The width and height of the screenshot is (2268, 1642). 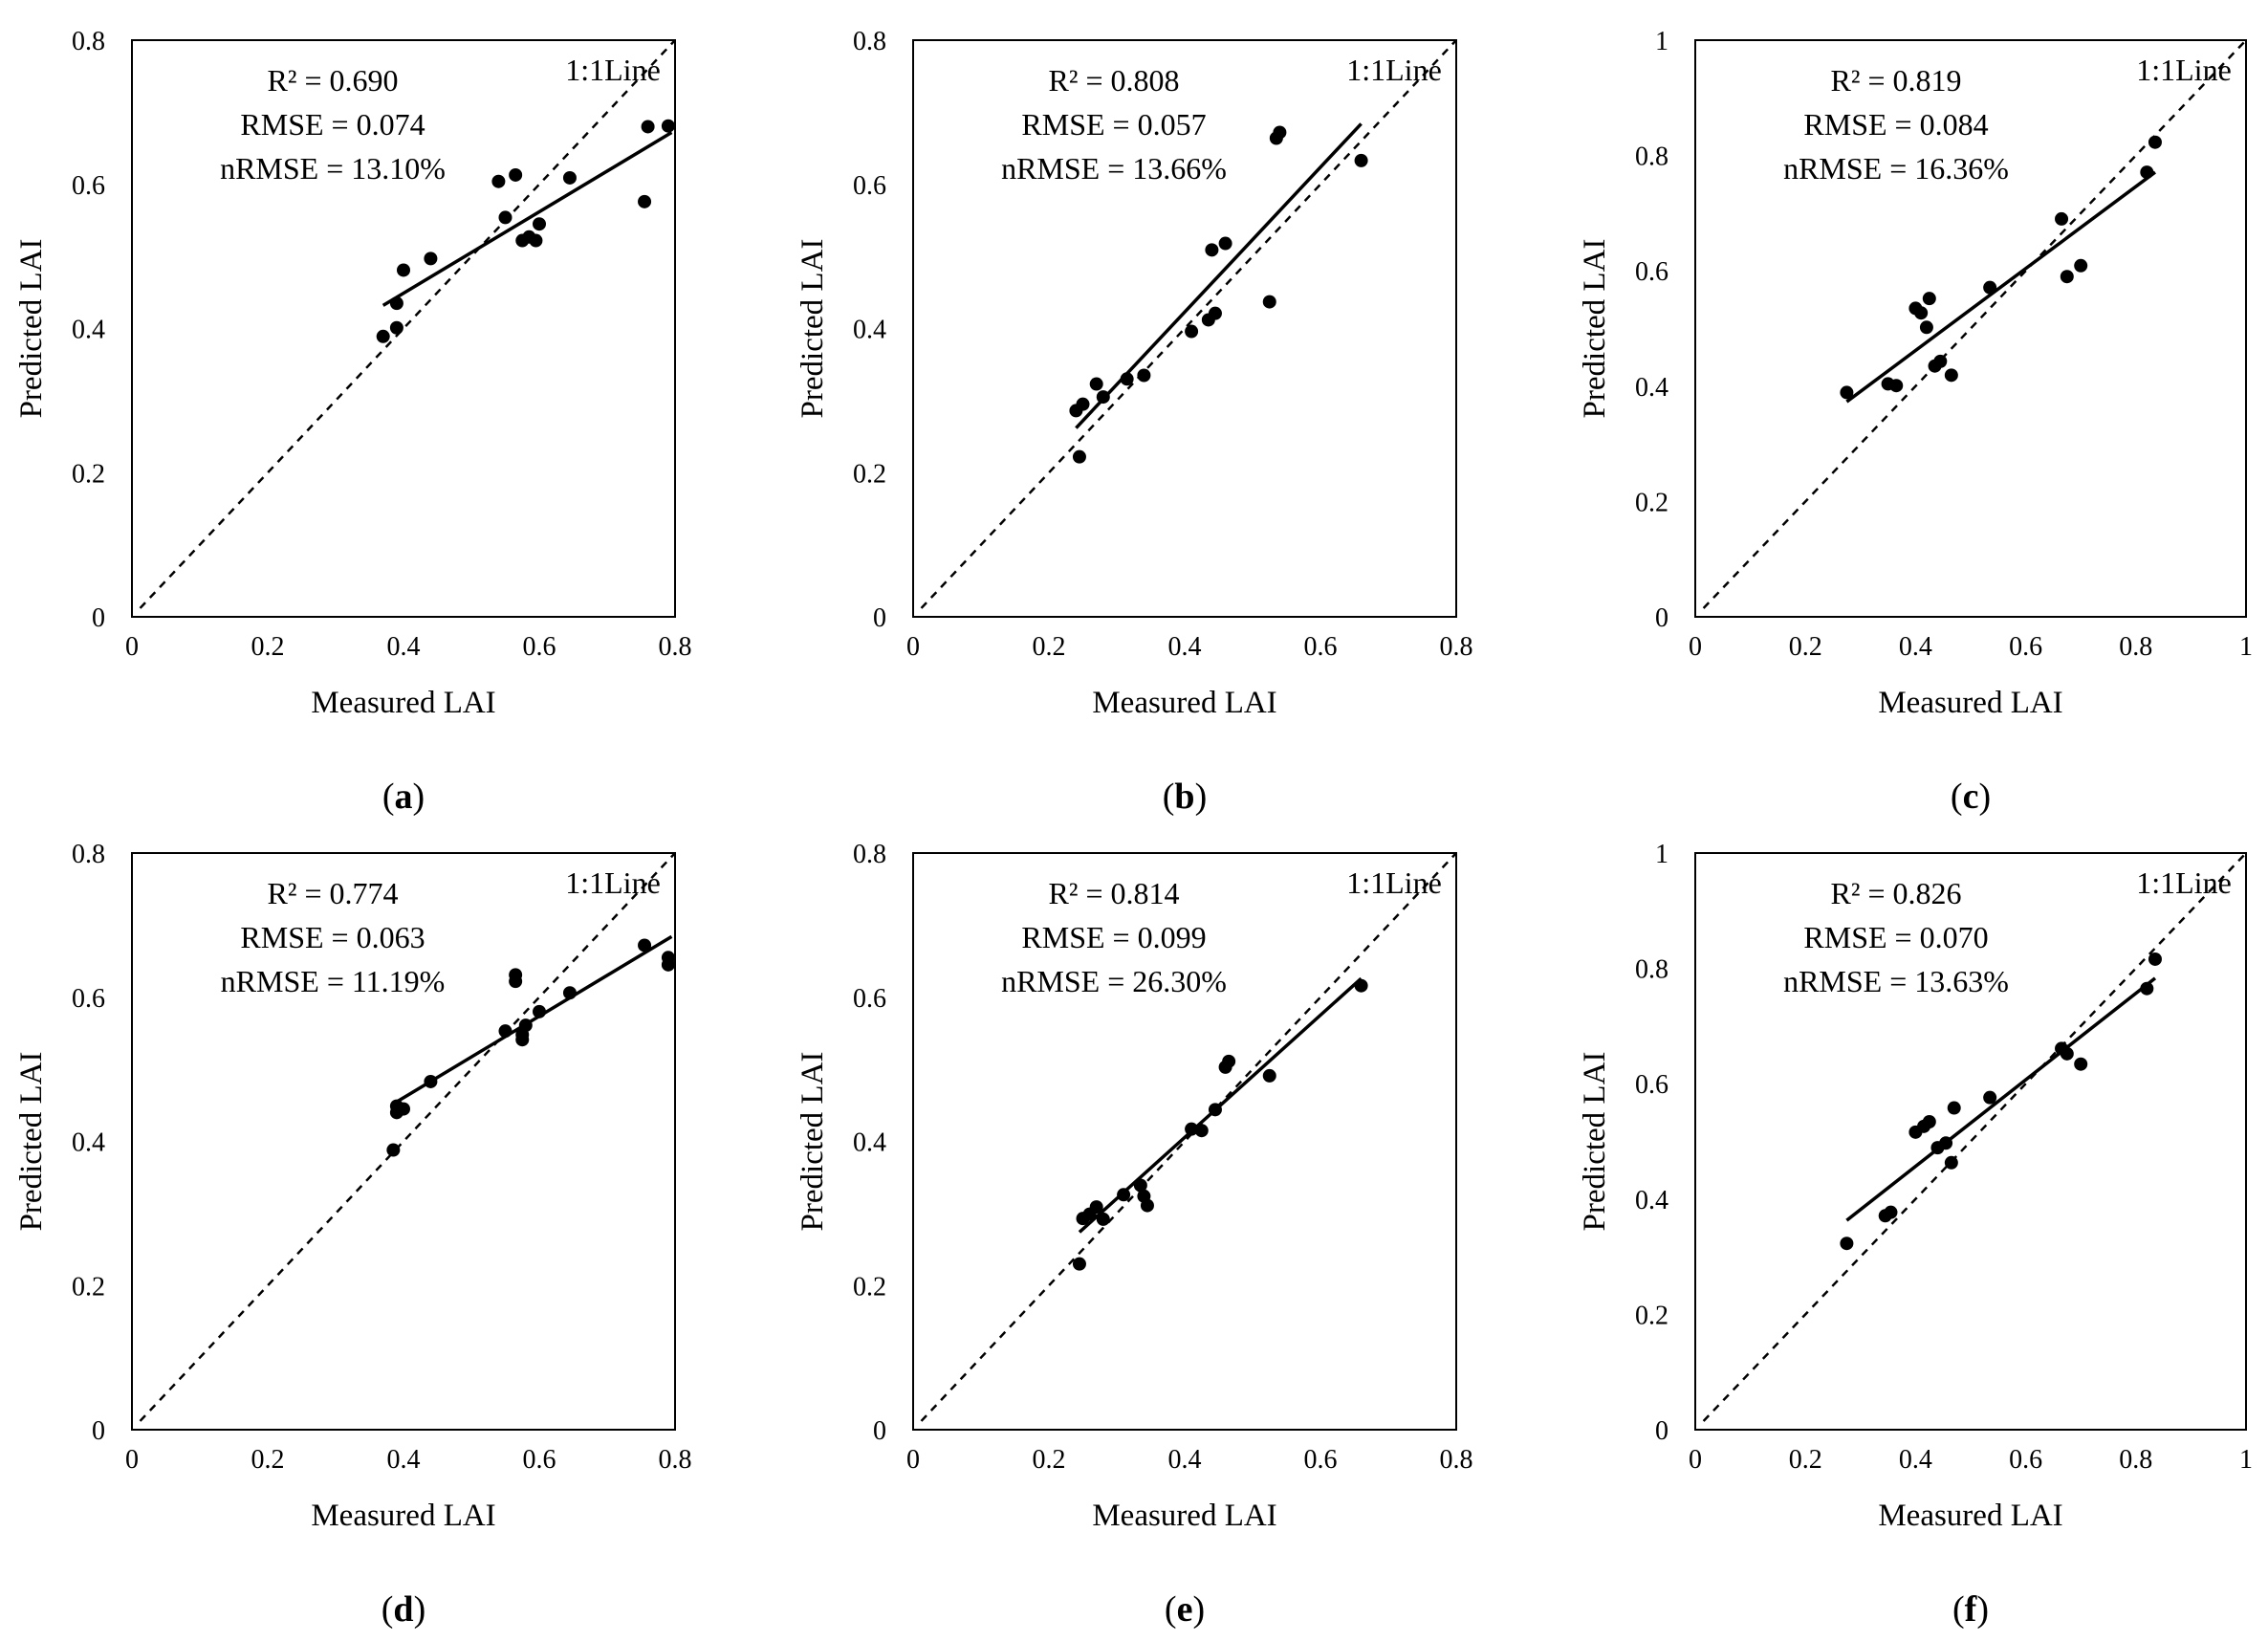 What do you see at coordinates (1896, 125) in the screenshot?
I see `rmse-label: RMSE = 0.084` at bounding box center [1896, 125].